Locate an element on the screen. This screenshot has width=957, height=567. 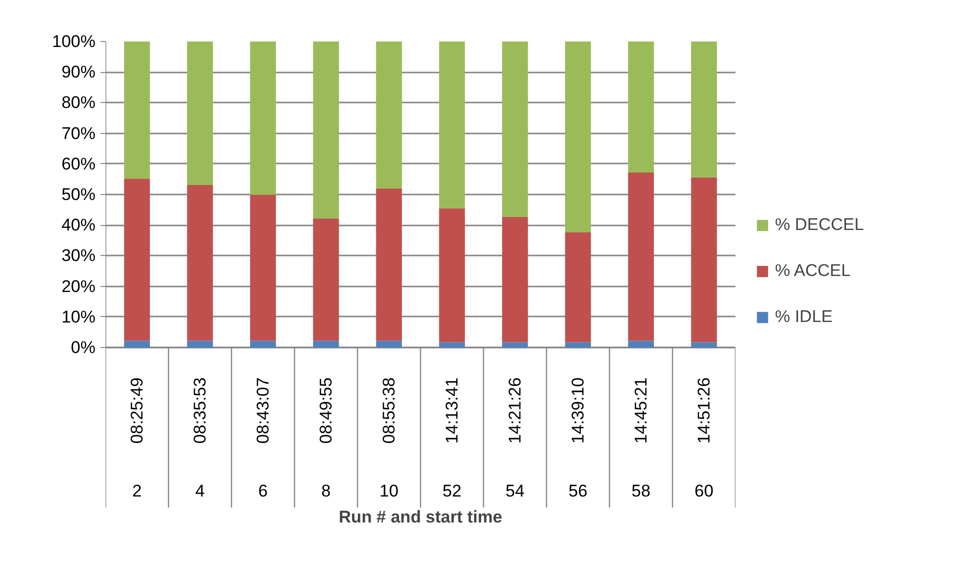
y-tick-label: 70% is located at coordinates (78, 133).